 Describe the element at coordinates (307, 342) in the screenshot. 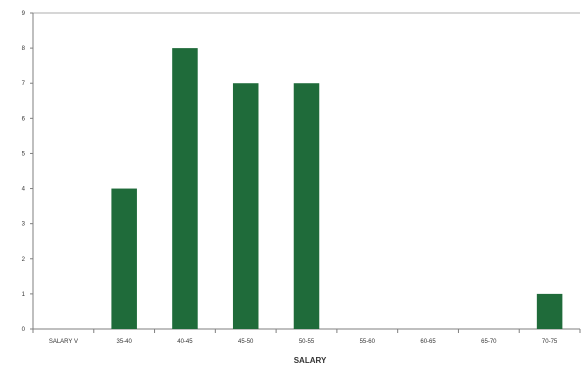

I see `x-tick-label: 50-55` at that location.